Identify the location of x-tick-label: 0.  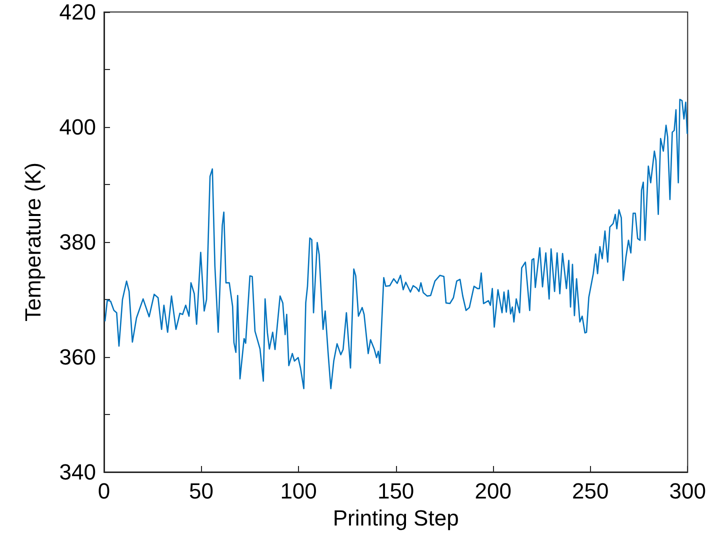
(104, 491).